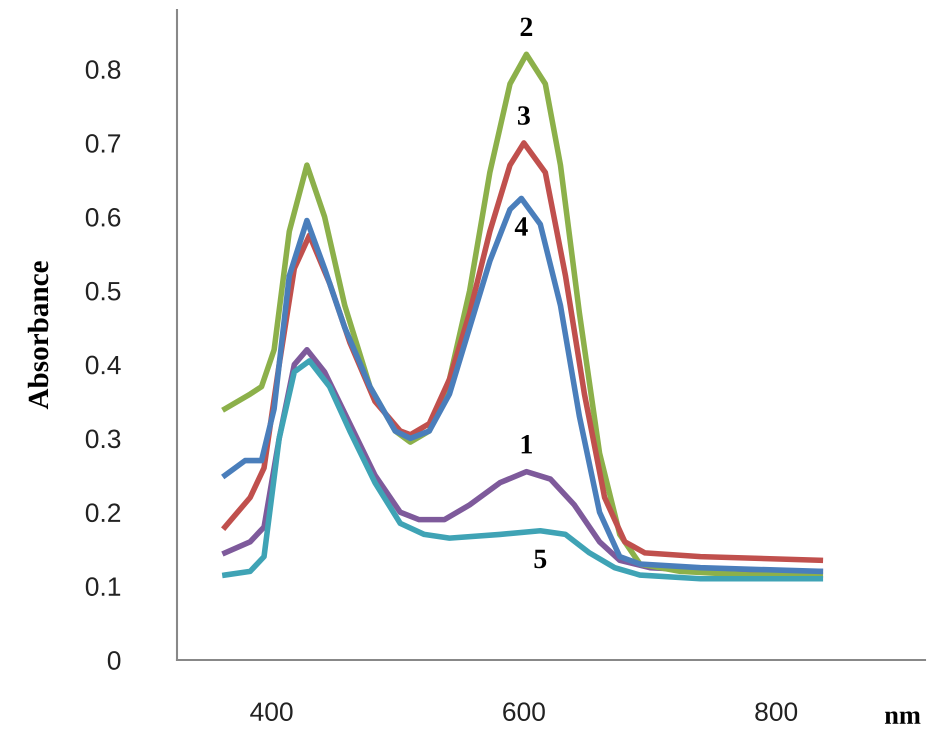 This screenshot has height=753, width=928. I want to click on y-tick-label: 0.8, so click(103, 69).